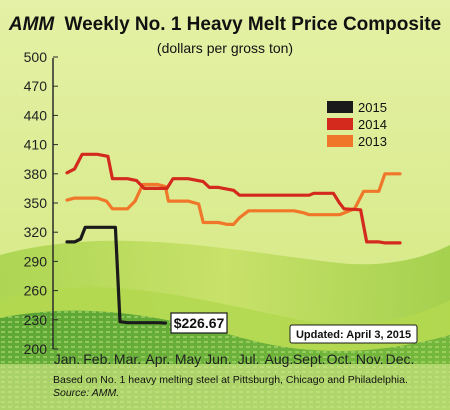 The image size is (450, 410). I want to click on last-value-box, so click(199, 323).